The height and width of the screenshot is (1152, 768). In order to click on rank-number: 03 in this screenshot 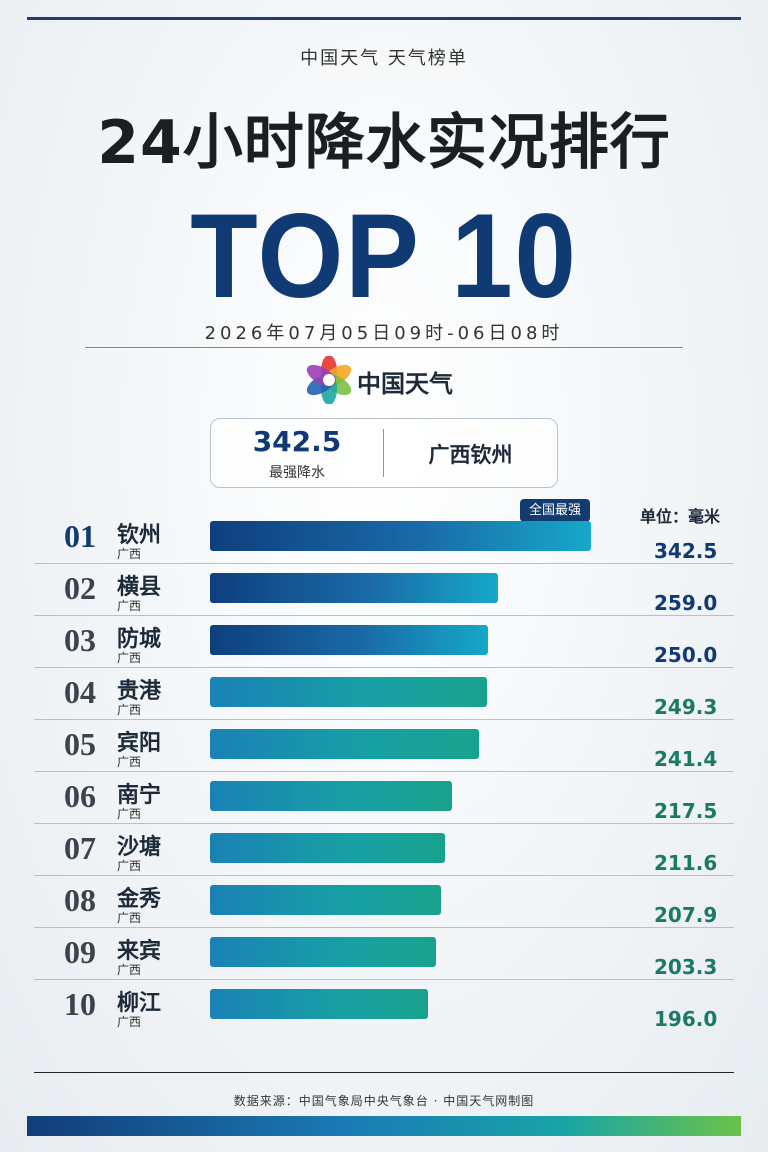, I will do `click(80, 640)`.